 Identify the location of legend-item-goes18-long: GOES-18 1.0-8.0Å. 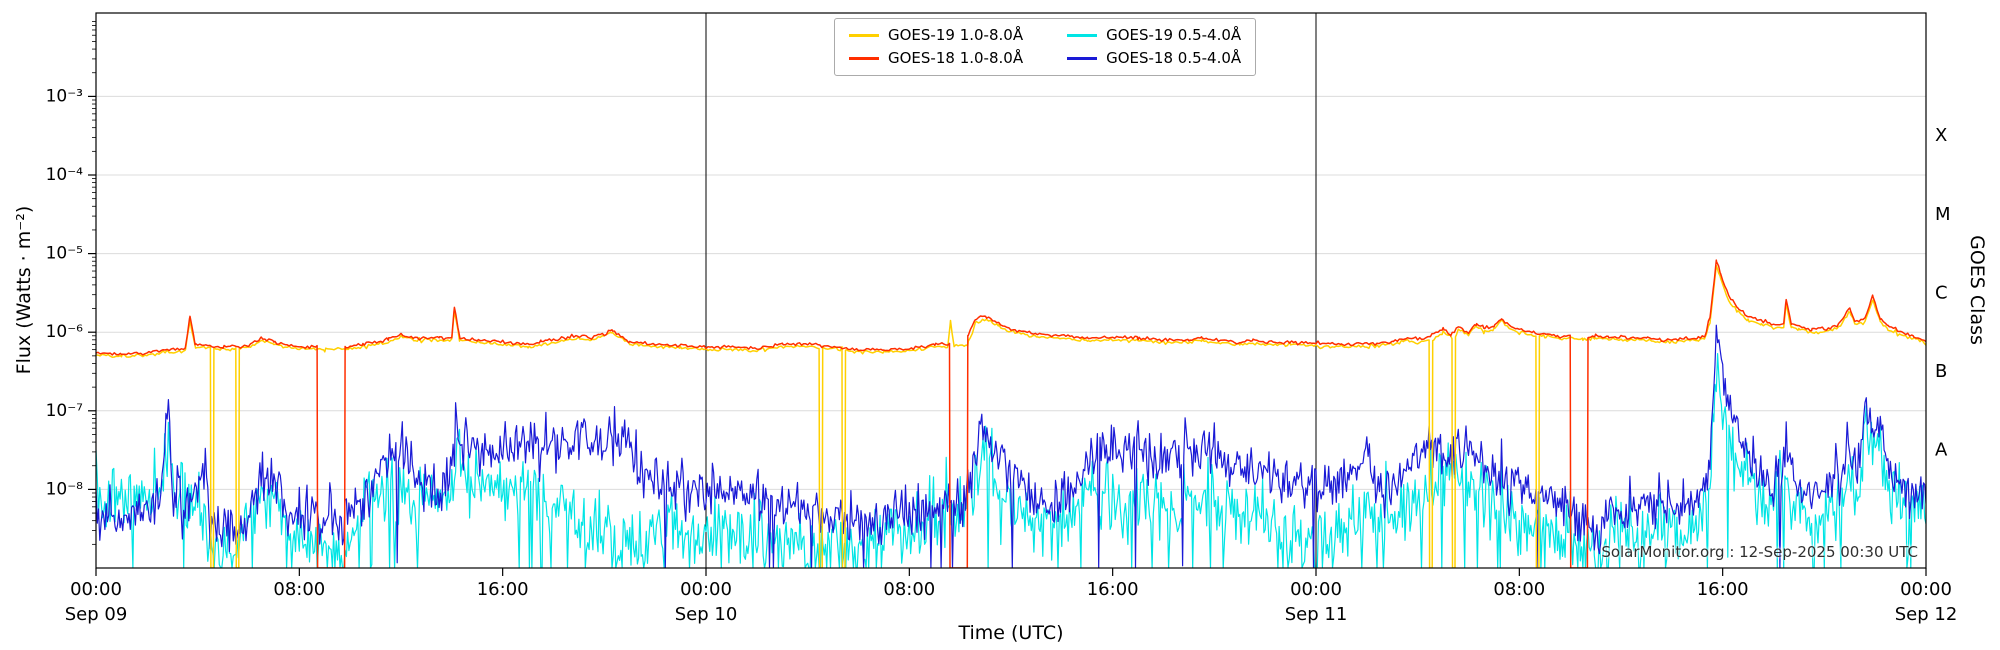
(936, 58).